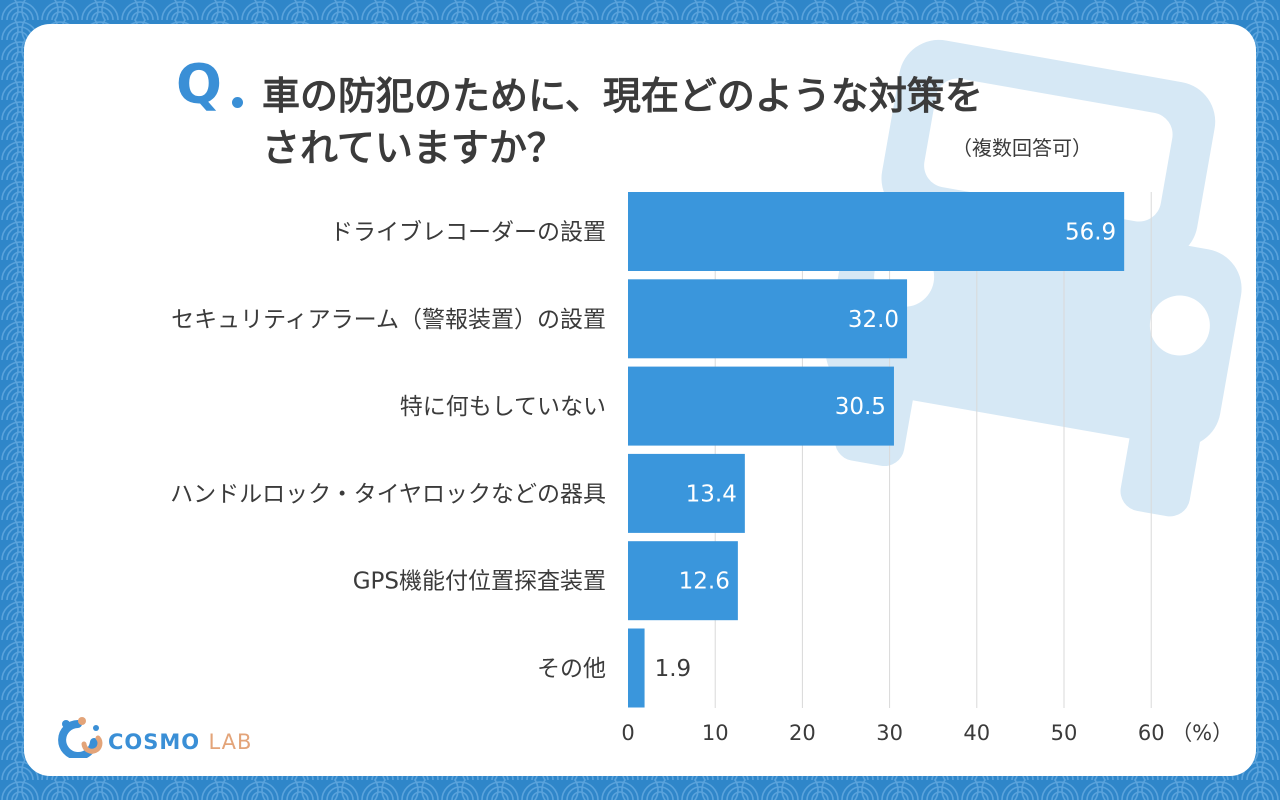 The image size is (1280, 800). What do you see at coordinates (571, 669) in the screenshot?
I see `category-label: その他` at bounding box center [571, 669].